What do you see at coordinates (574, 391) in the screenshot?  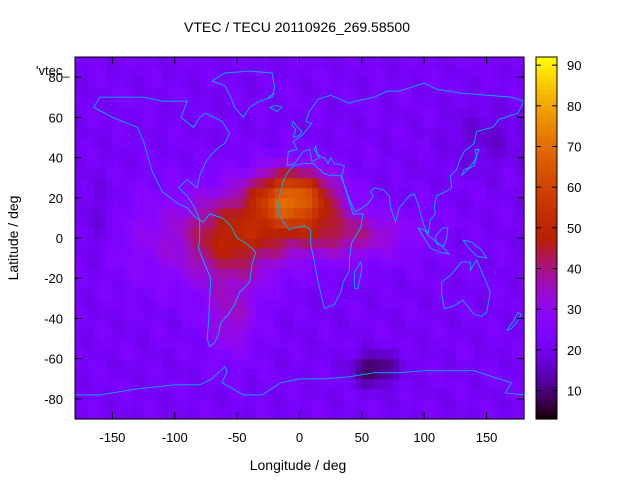 I see `colorbar-tick-label: 10` at bounding box center [574, 391].